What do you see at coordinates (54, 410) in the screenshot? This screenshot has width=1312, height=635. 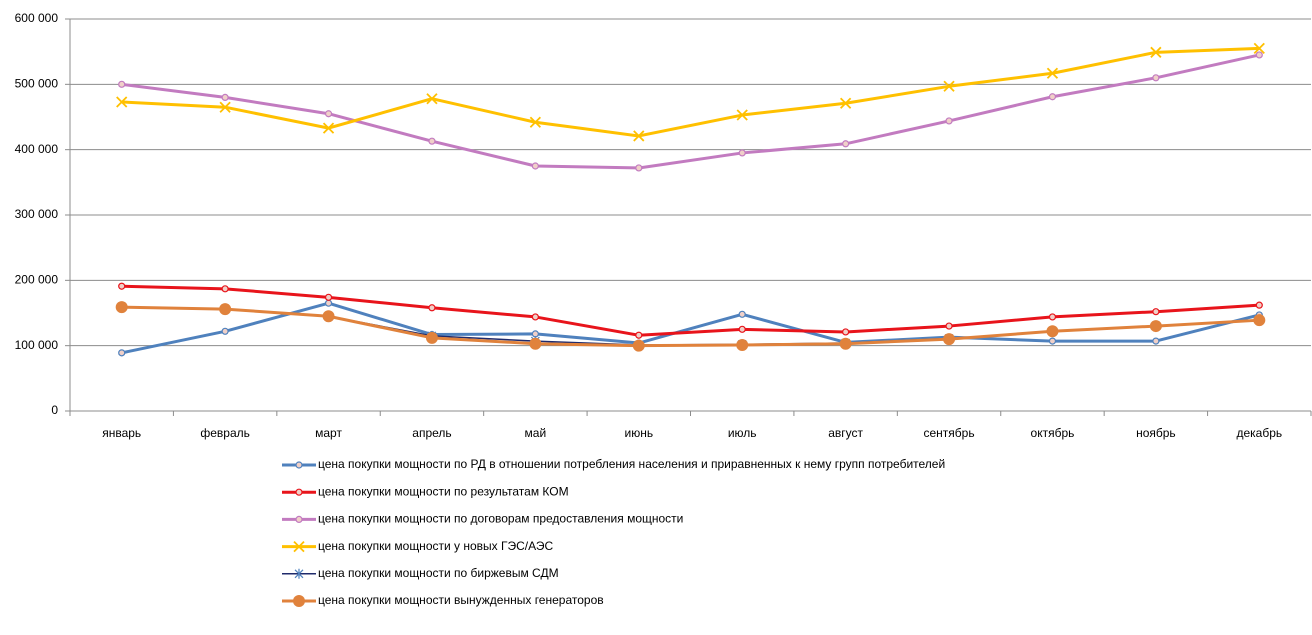 I see `y-tick-label: 0` at bounding box center [54, 410].